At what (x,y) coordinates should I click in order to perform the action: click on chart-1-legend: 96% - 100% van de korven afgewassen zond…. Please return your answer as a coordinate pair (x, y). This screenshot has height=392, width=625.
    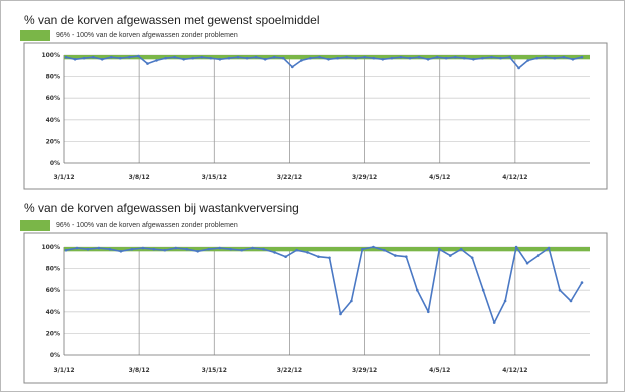
    Looking at the image, I should click on (129, 35).